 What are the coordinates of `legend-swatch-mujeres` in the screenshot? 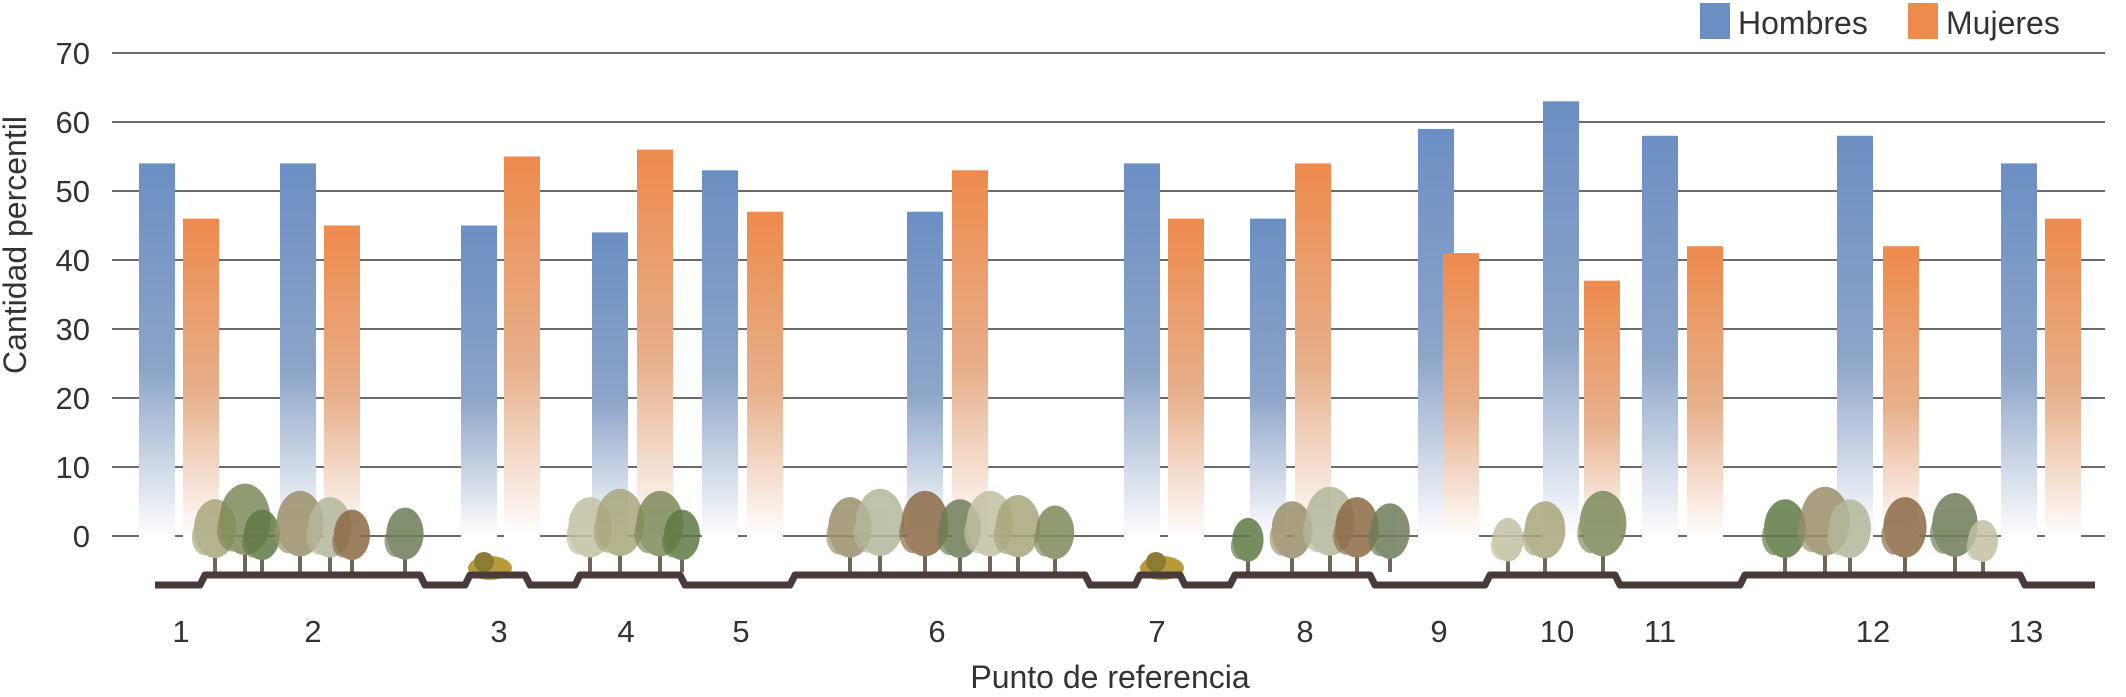 It's located at (1923, 21).